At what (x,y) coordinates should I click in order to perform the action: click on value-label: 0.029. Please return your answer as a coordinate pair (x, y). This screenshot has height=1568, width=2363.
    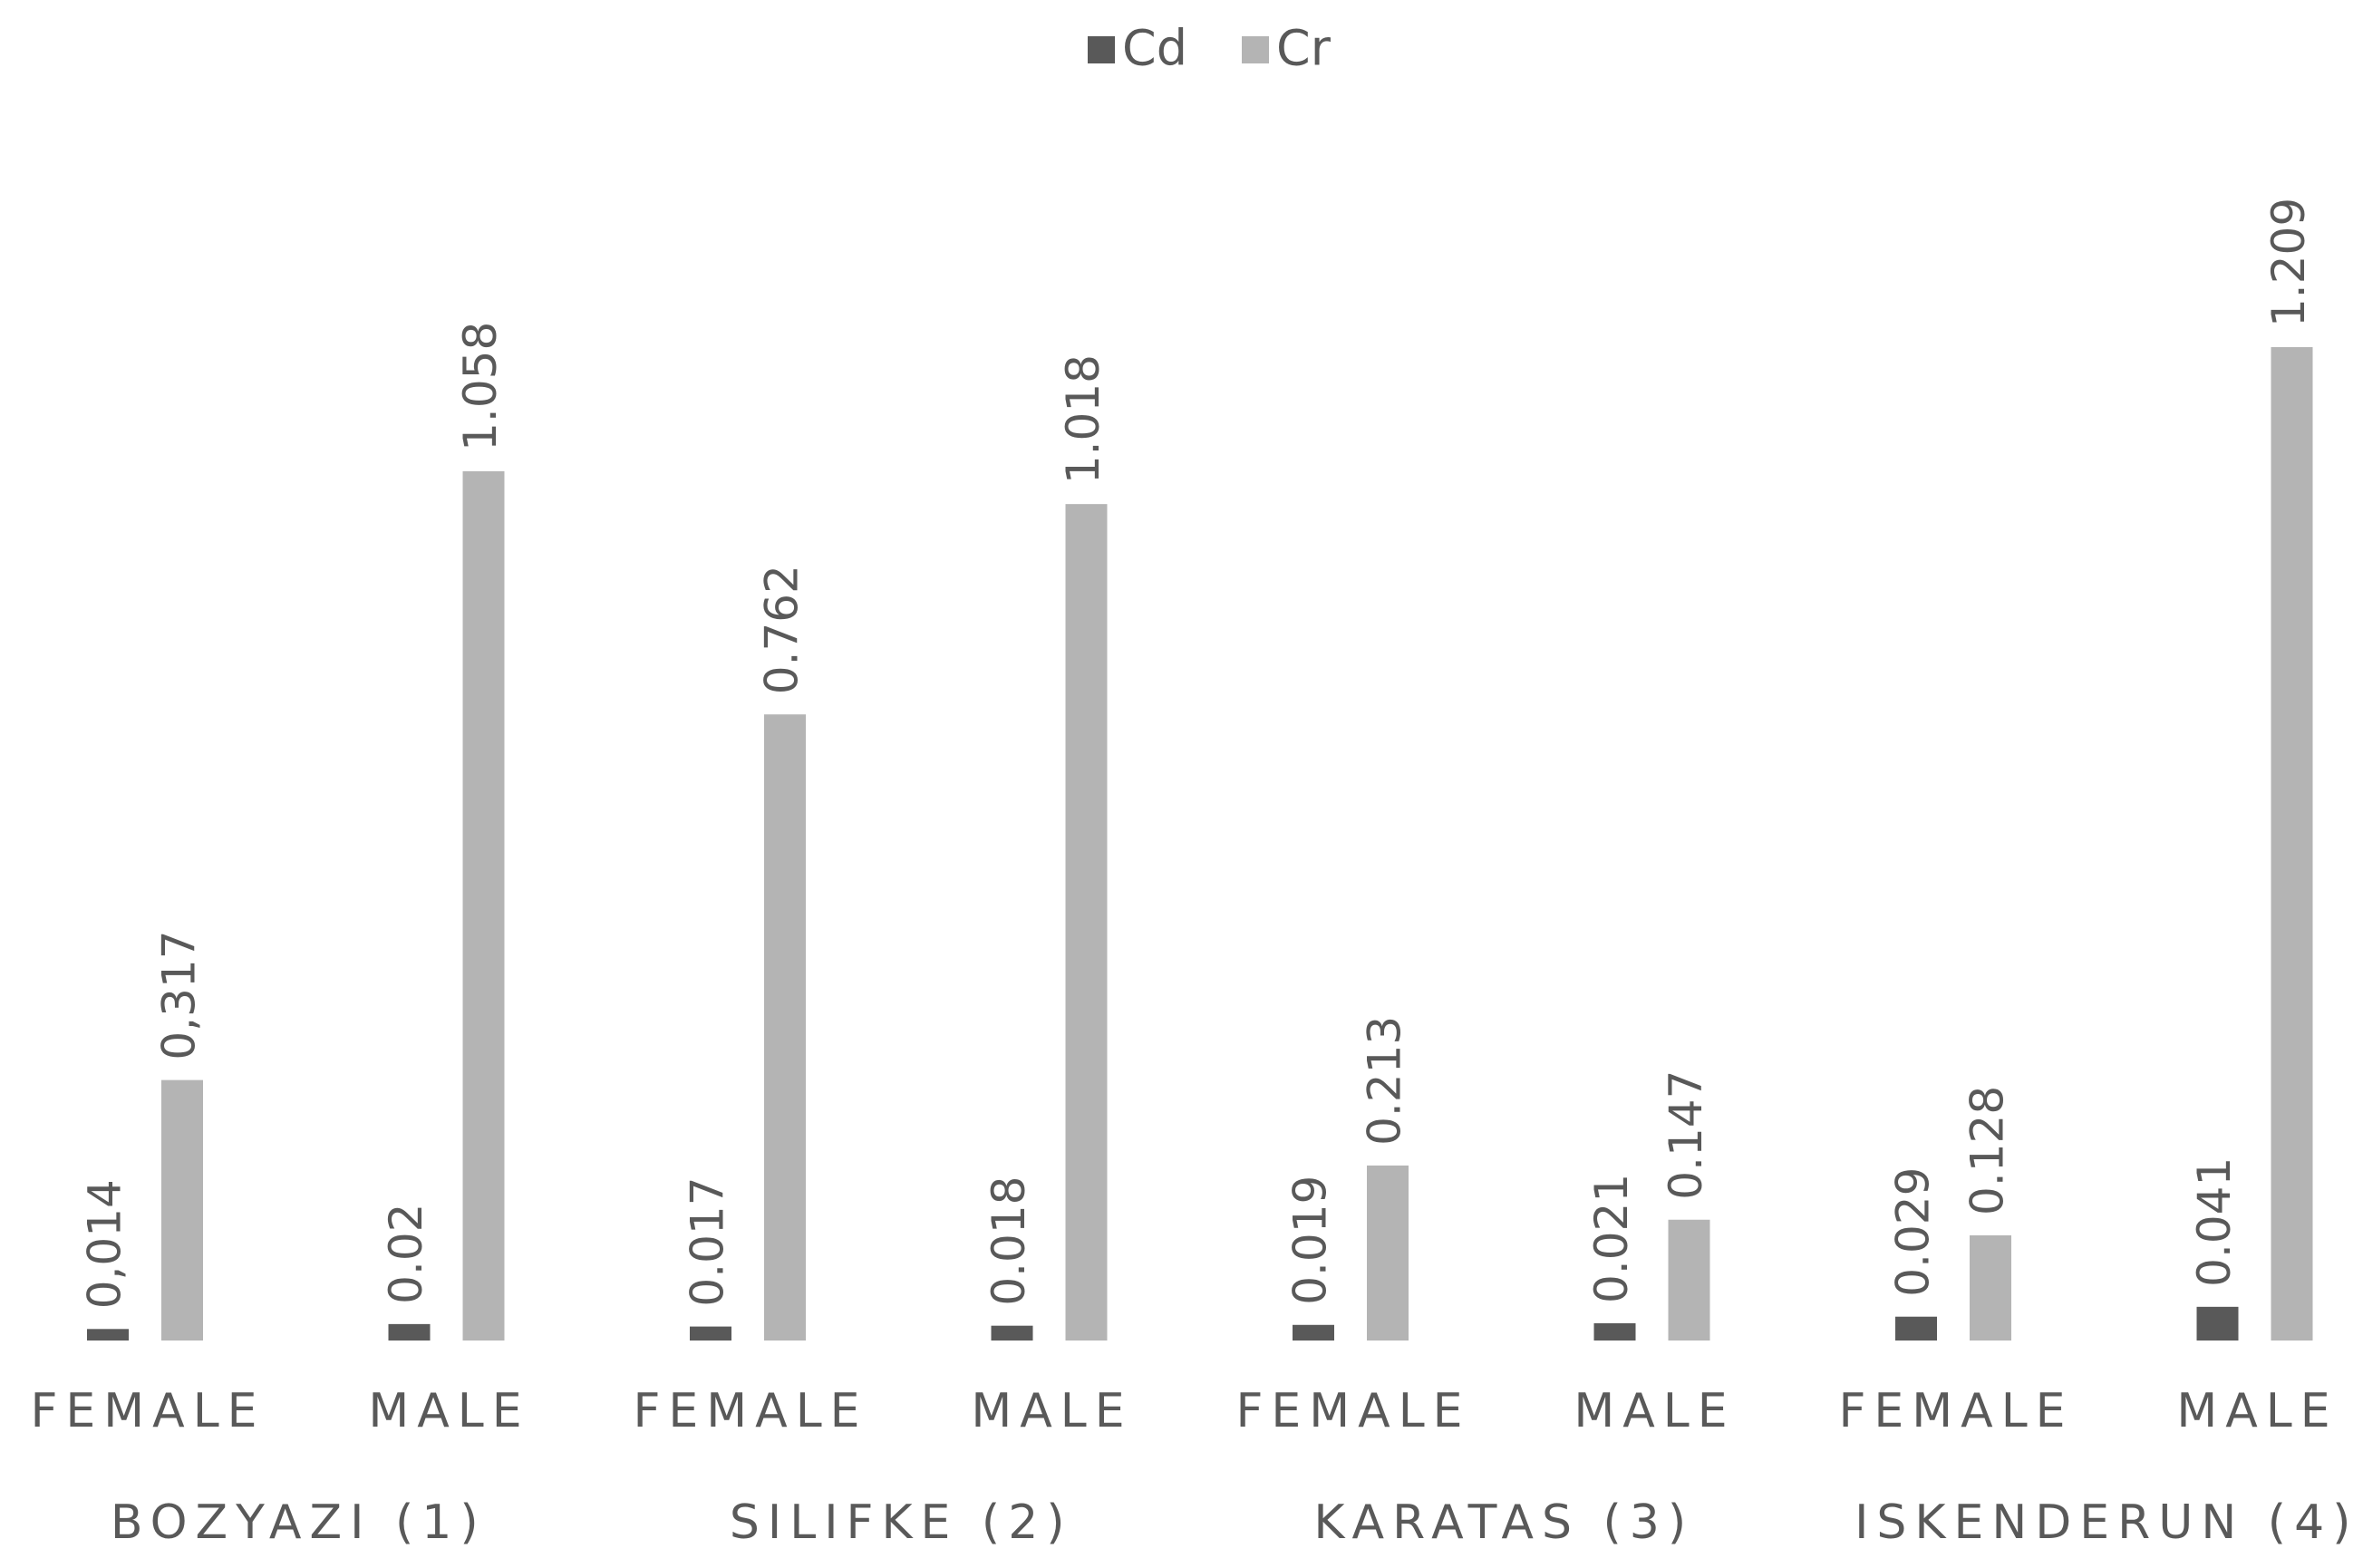
    Looking at the image, I should click on (1913, 1232).